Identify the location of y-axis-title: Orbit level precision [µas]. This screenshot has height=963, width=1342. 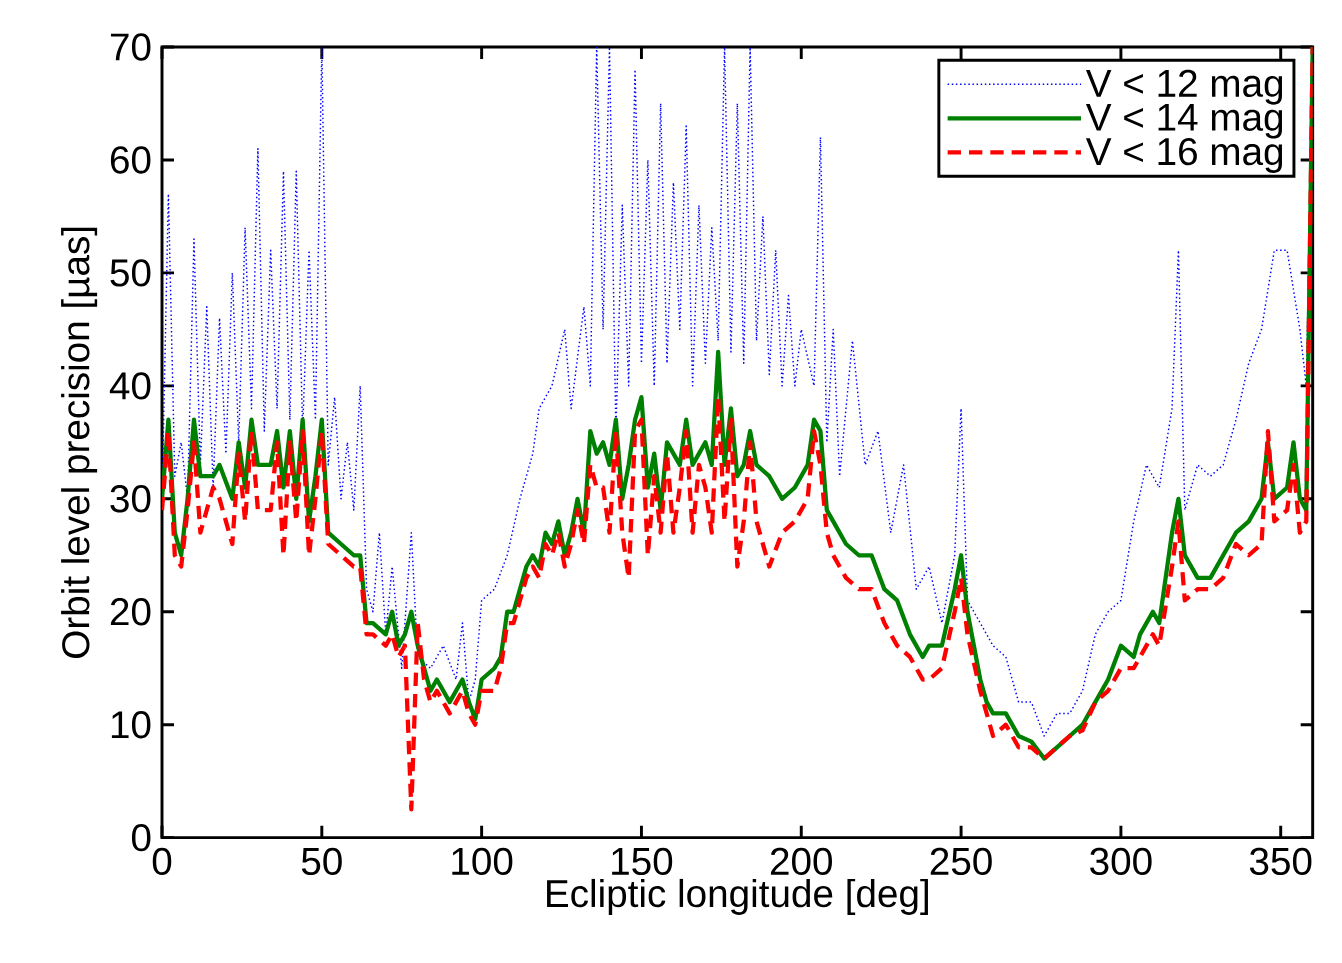
(79, 442).